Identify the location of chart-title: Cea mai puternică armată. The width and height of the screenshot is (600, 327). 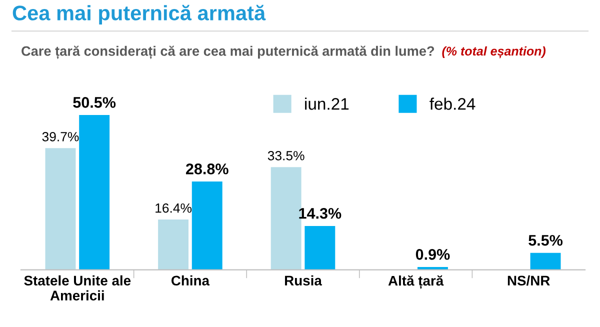
(139, 14).